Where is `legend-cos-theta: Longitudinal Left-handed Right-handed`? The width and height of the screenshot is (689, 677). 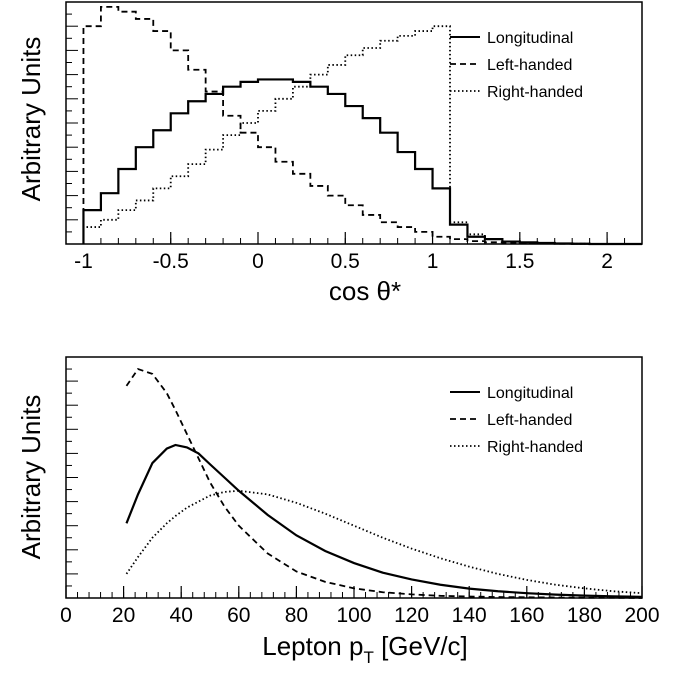
legend-cos-theta: Longitudinal Left-handed Right-handed is located at coordinates (516, 65).